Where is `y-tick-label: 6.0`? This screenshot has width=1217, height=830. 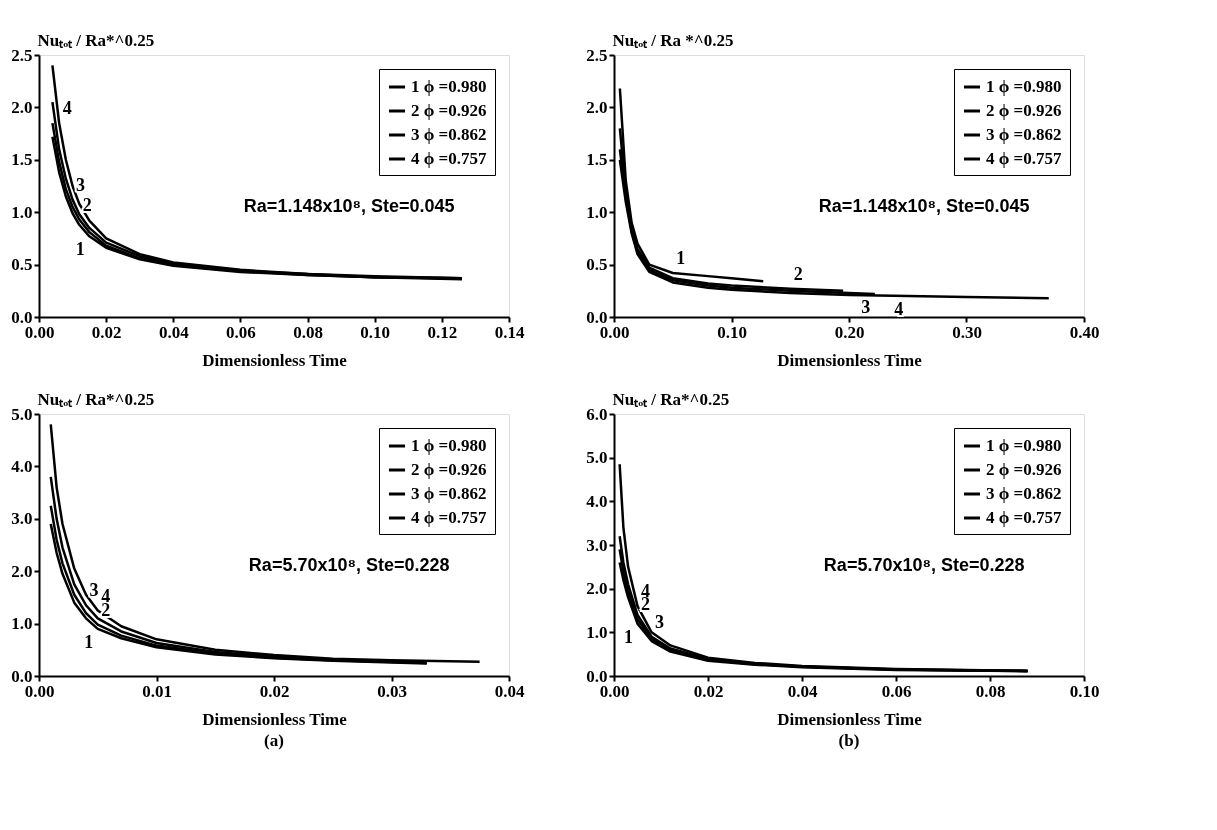
y-tick-label: 6.0 is located at coordinates (597, 414).